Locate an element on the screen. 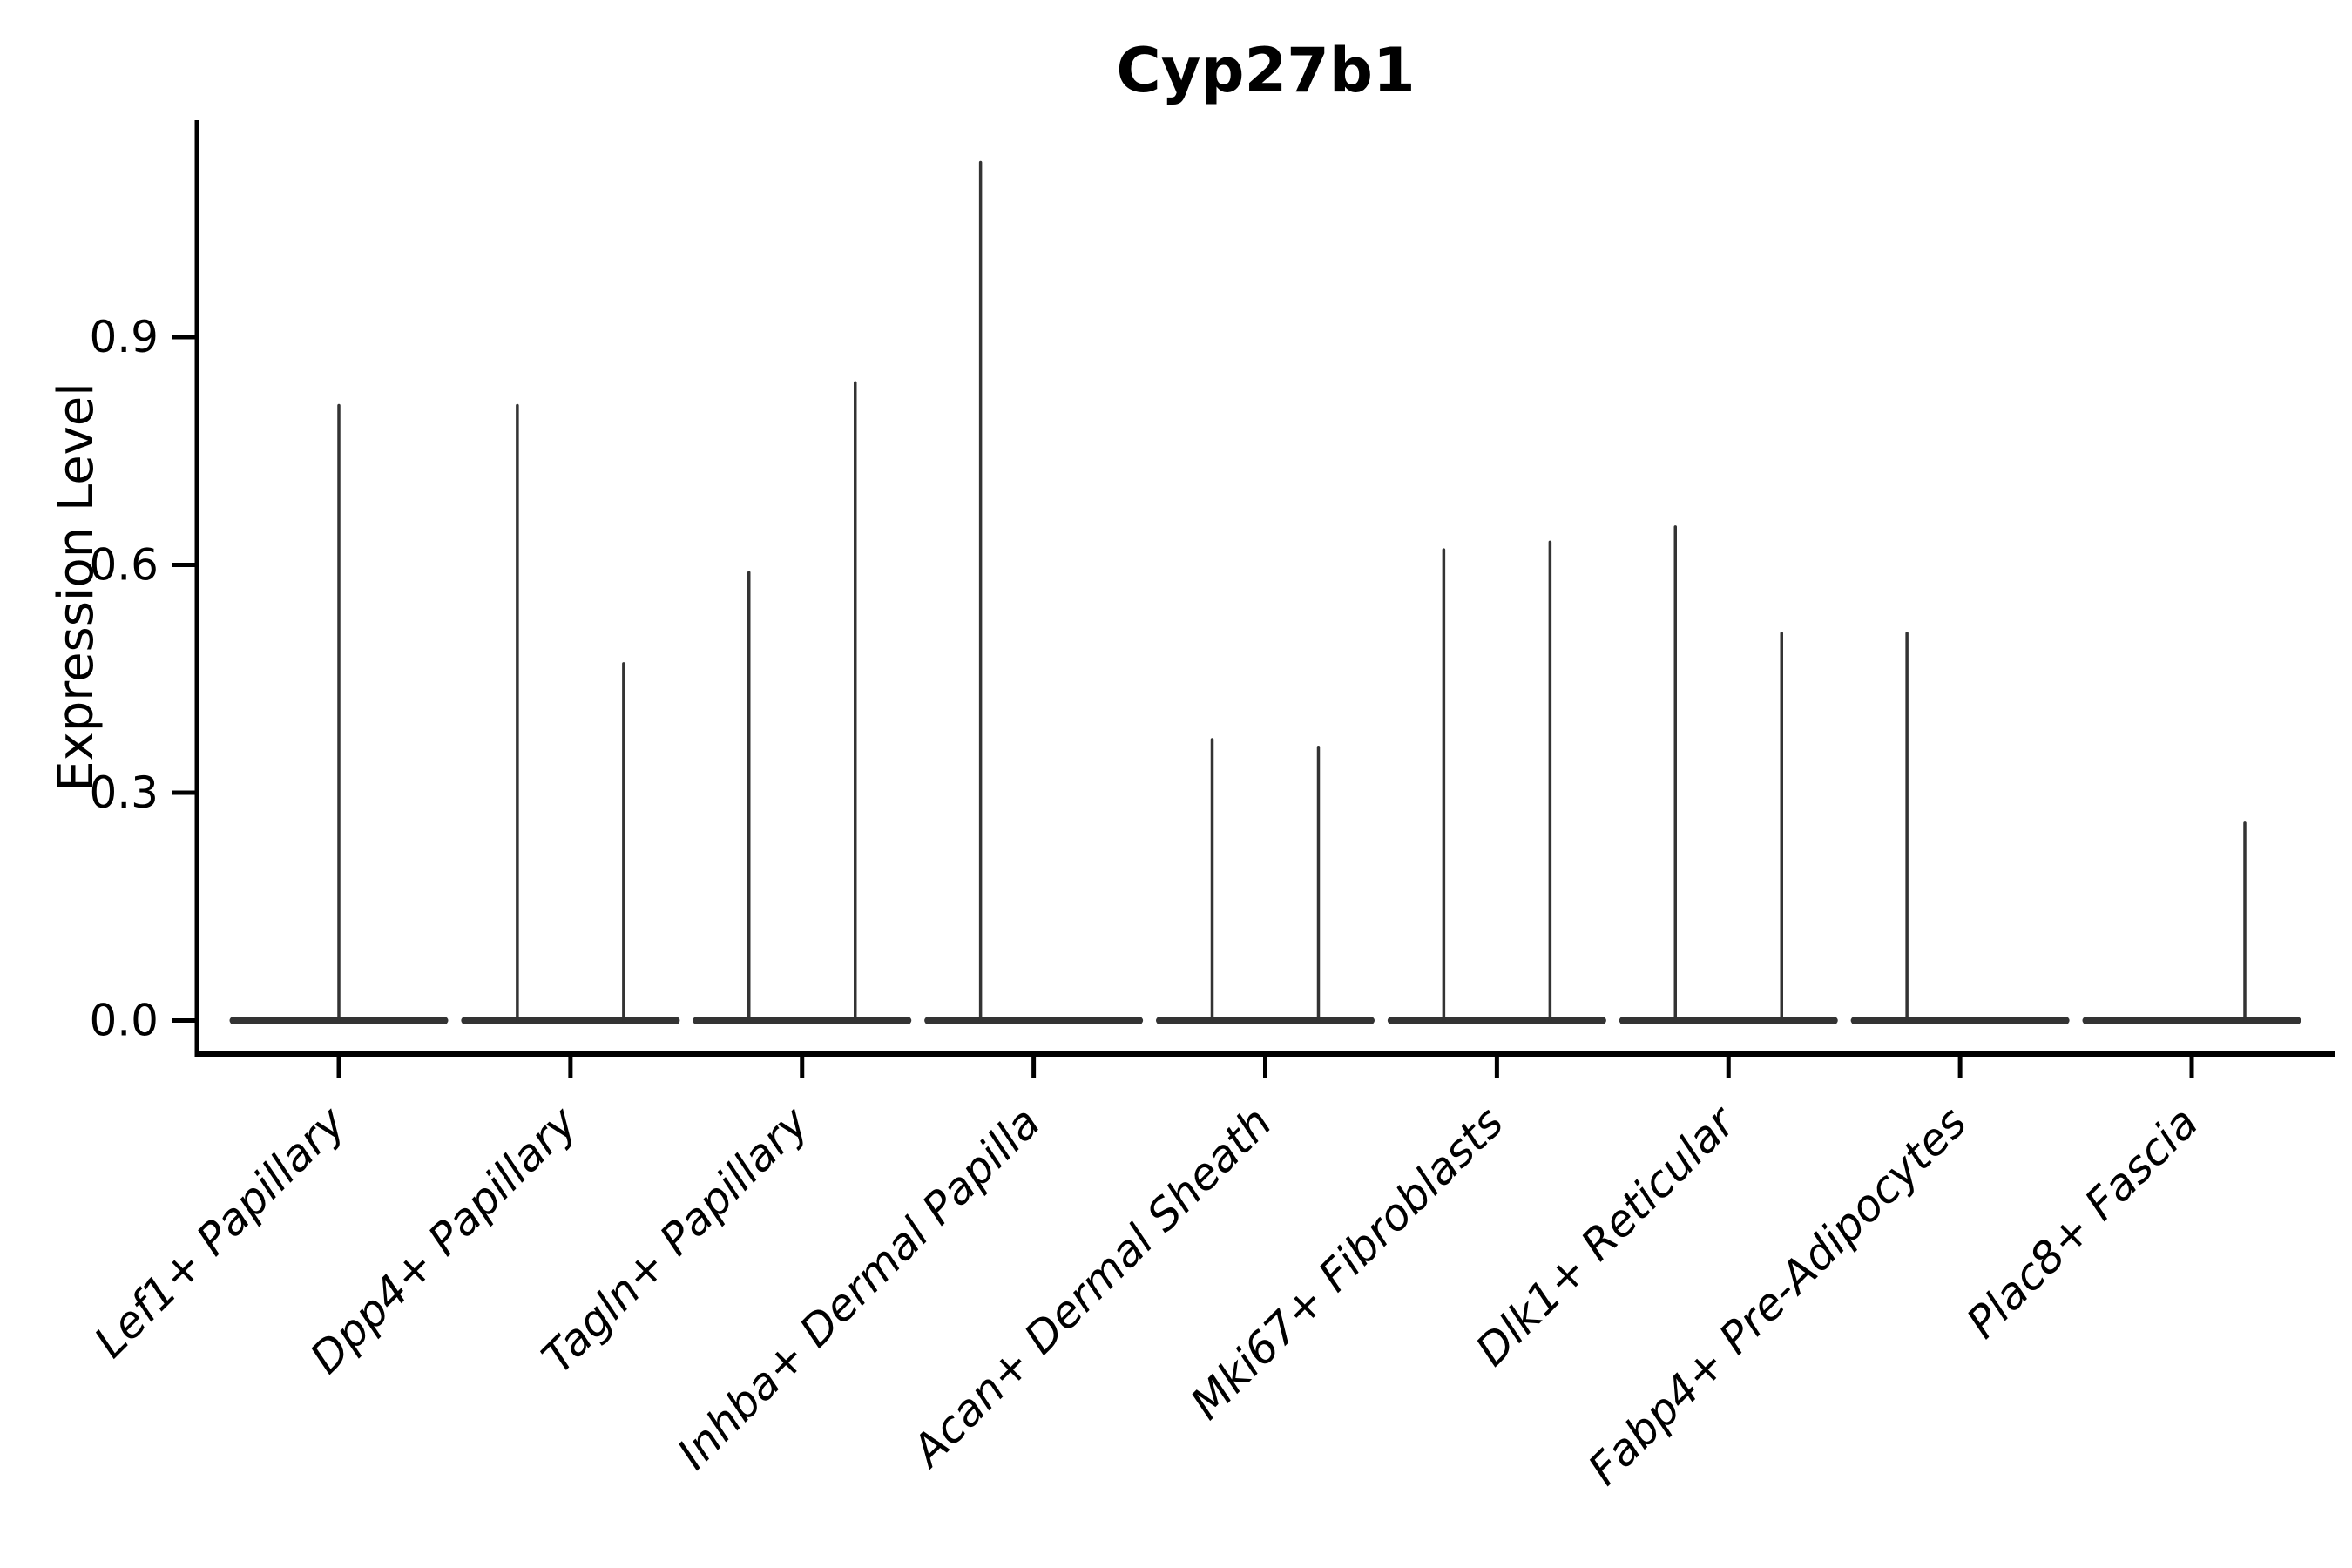 The width and height of the screenshot is (2352, 1568). y-tick-label: 0.6 is located at coordinates (124, 564).